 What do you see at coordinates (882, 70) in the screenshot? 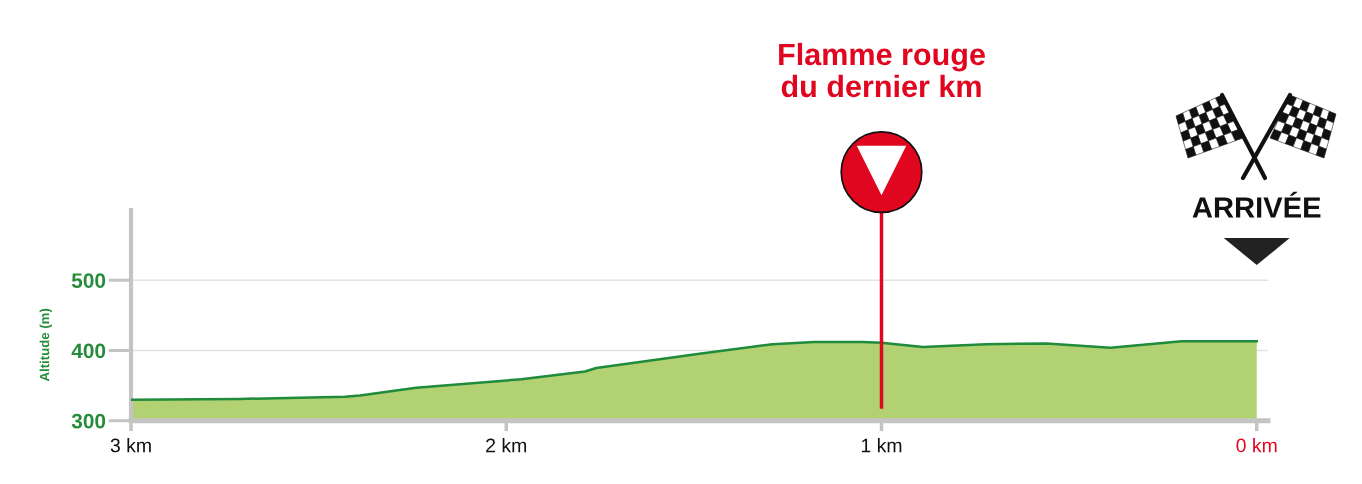
I see `ref-line-label: Flamme rouge du dernier km` at bounding box center [882, 70].